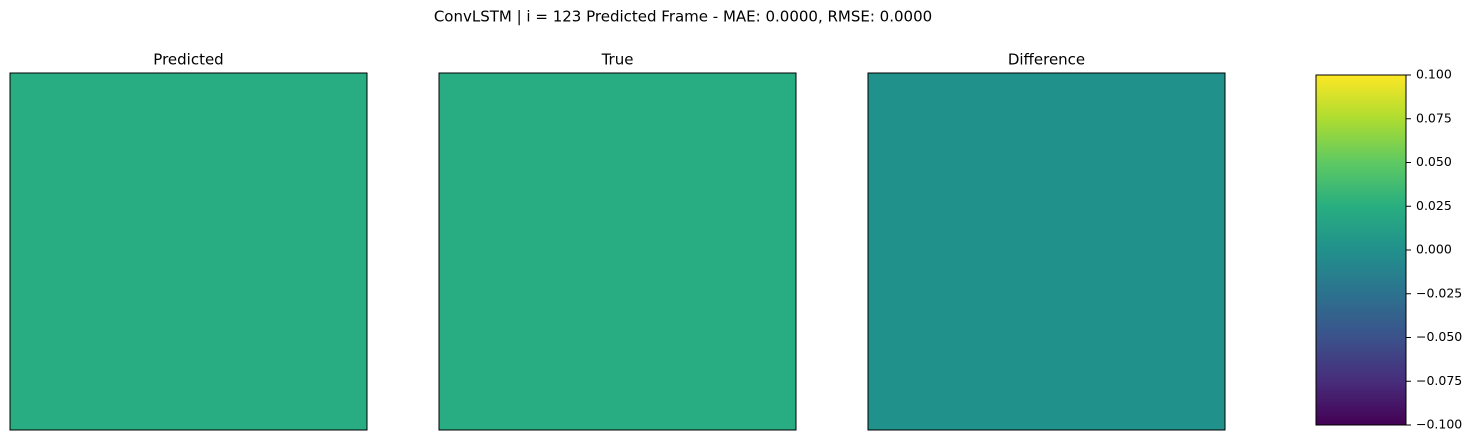 This screenshot has height=443, width=1476. What do you see at coordinates (1434, 74) in the screenshot?
I see `tick-label: 0.100` at bounding box center [1434, 74].